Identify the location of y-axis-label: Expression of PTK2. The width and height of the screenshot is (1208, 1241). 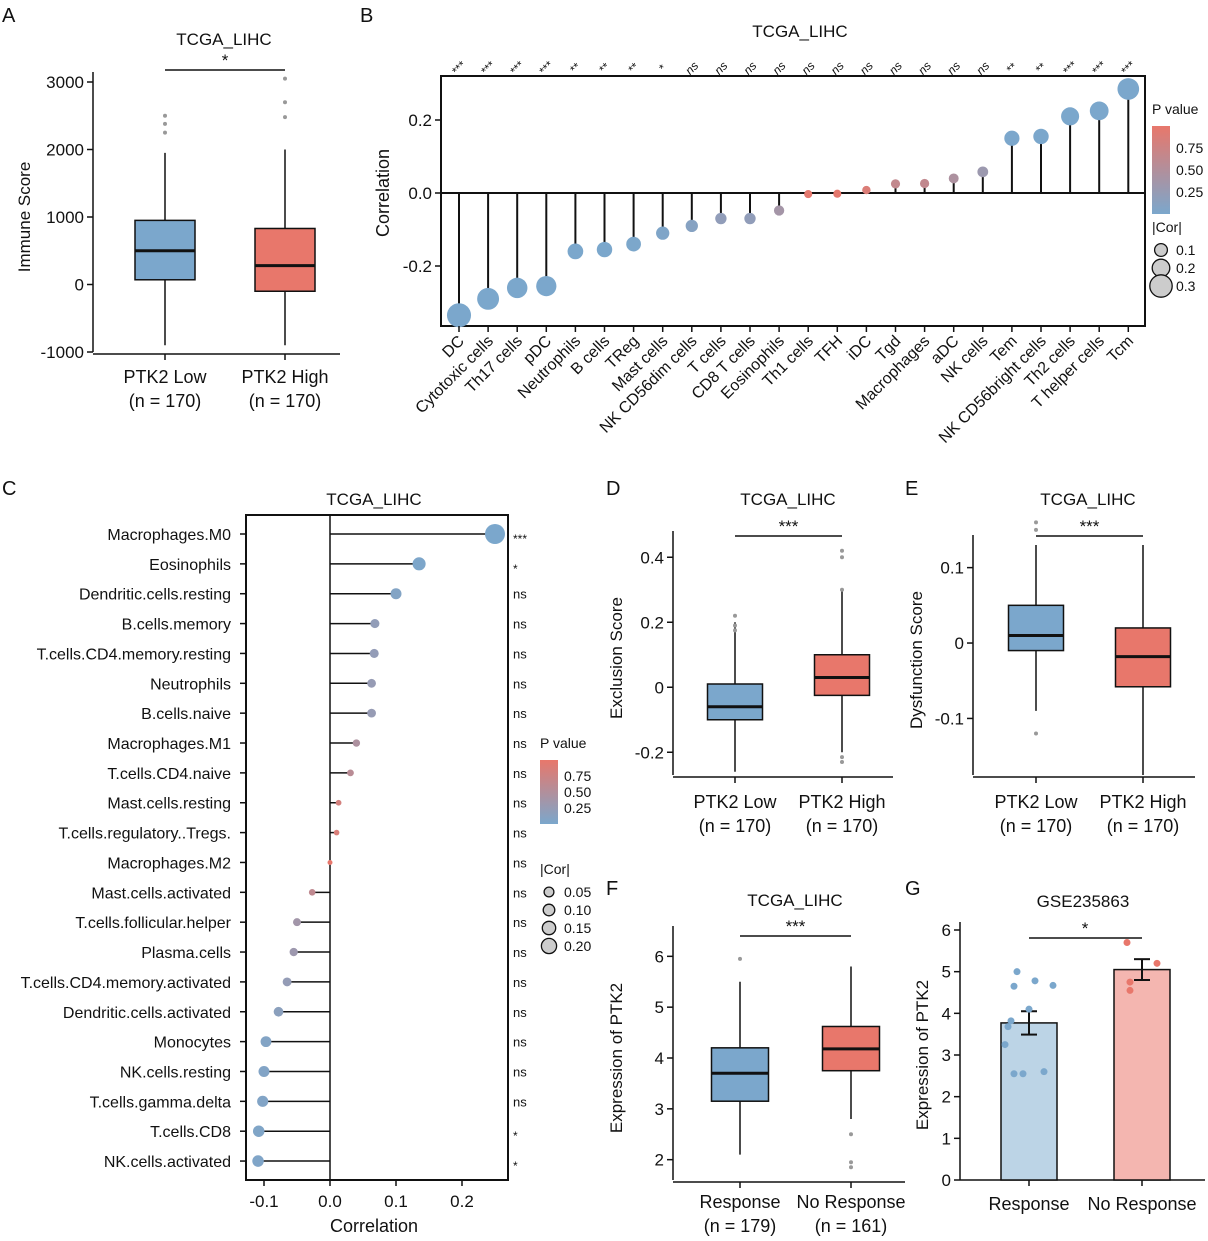
(616, 1058).